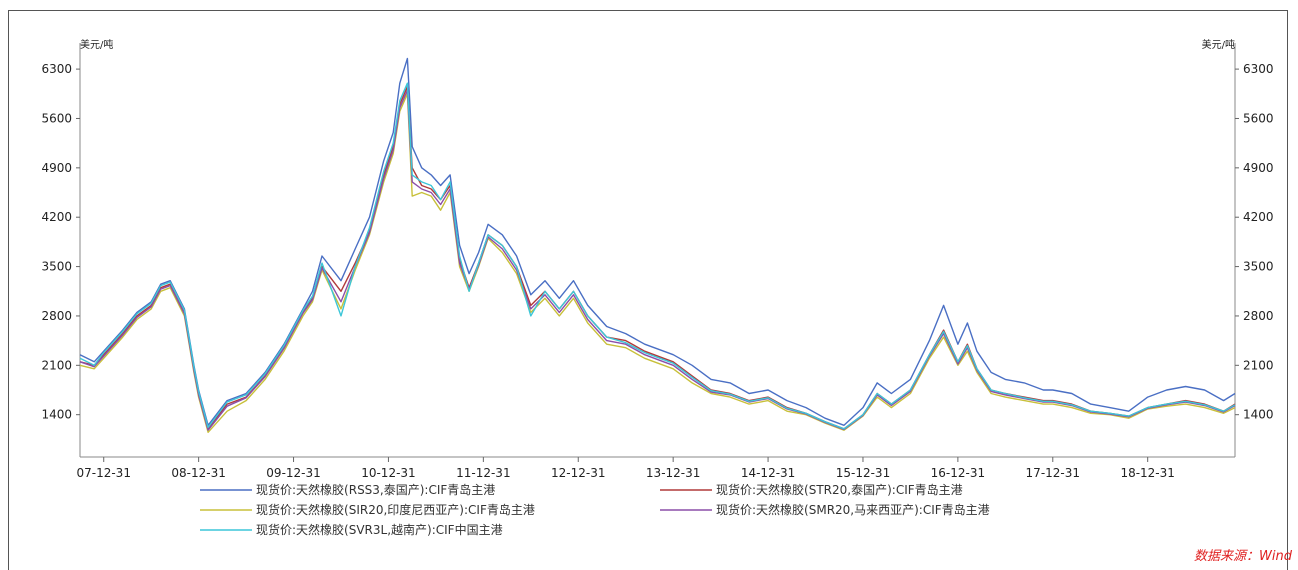 The image size is (1298, 570). Describe the element at coordinates (56, 316) in the screenshot. I see `y-tick-label-left: 2800` at that location.